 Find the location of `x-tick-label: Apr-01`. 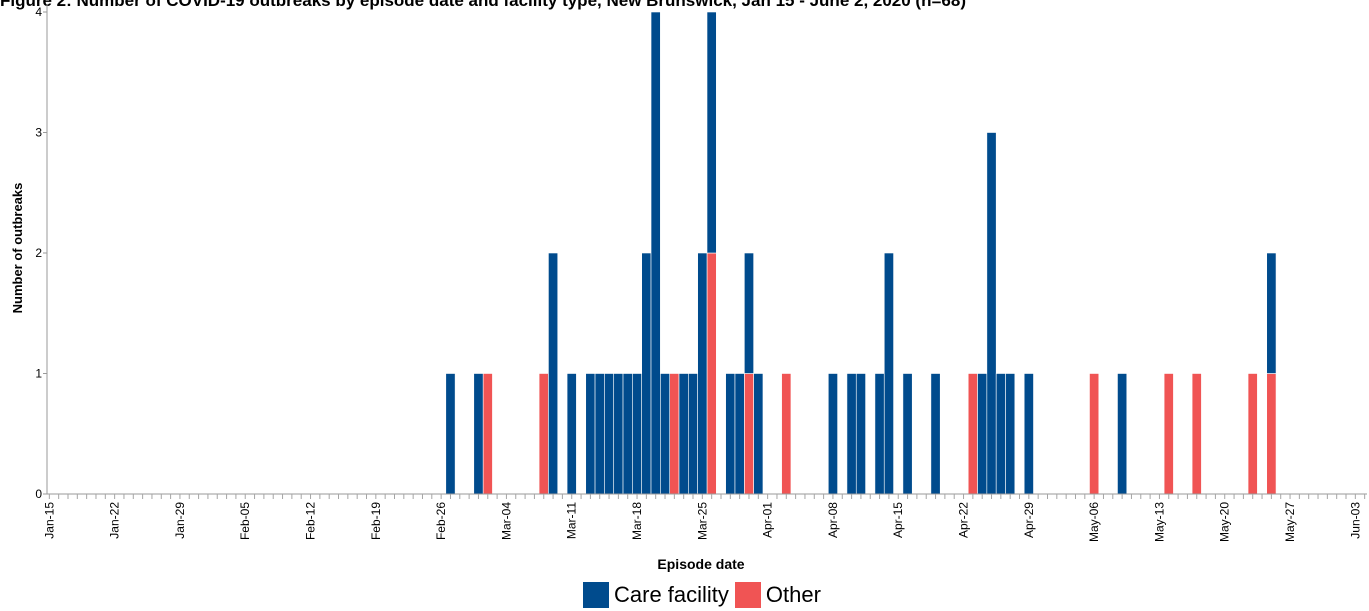

x-tick-label: Apr-01 is located at coordinates (768, 520).